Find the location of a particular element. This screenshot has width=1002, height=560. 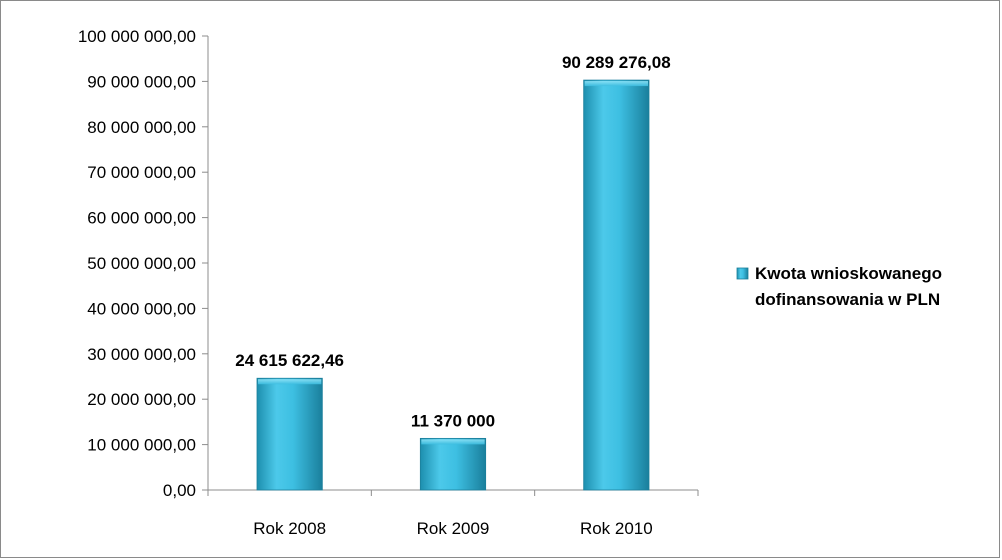

y-tick-label: 50 000 000,00 is located at coordinates (141, 263).